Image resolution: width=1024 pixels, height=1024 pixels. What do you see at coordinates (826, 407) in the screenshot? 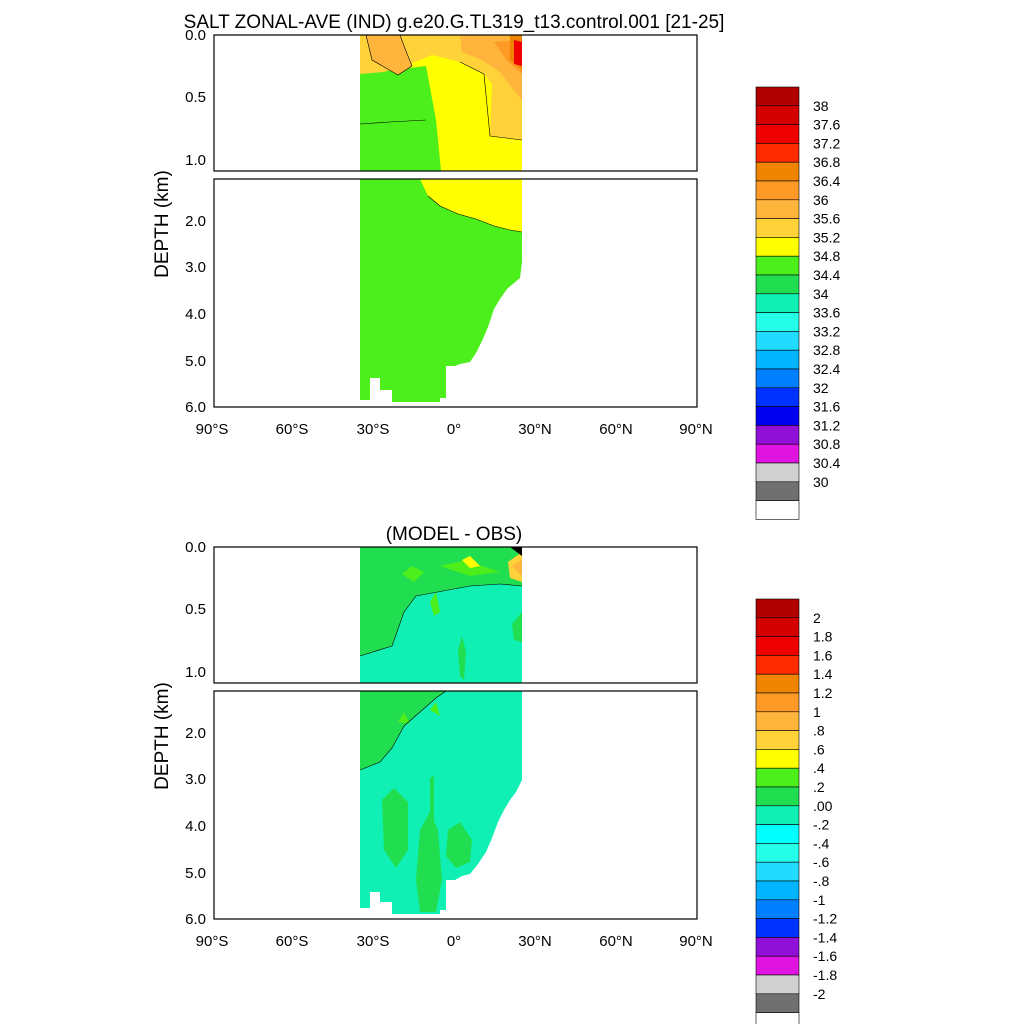
I see `colorbar-label: 31.6` at bounding box center [826, 407].